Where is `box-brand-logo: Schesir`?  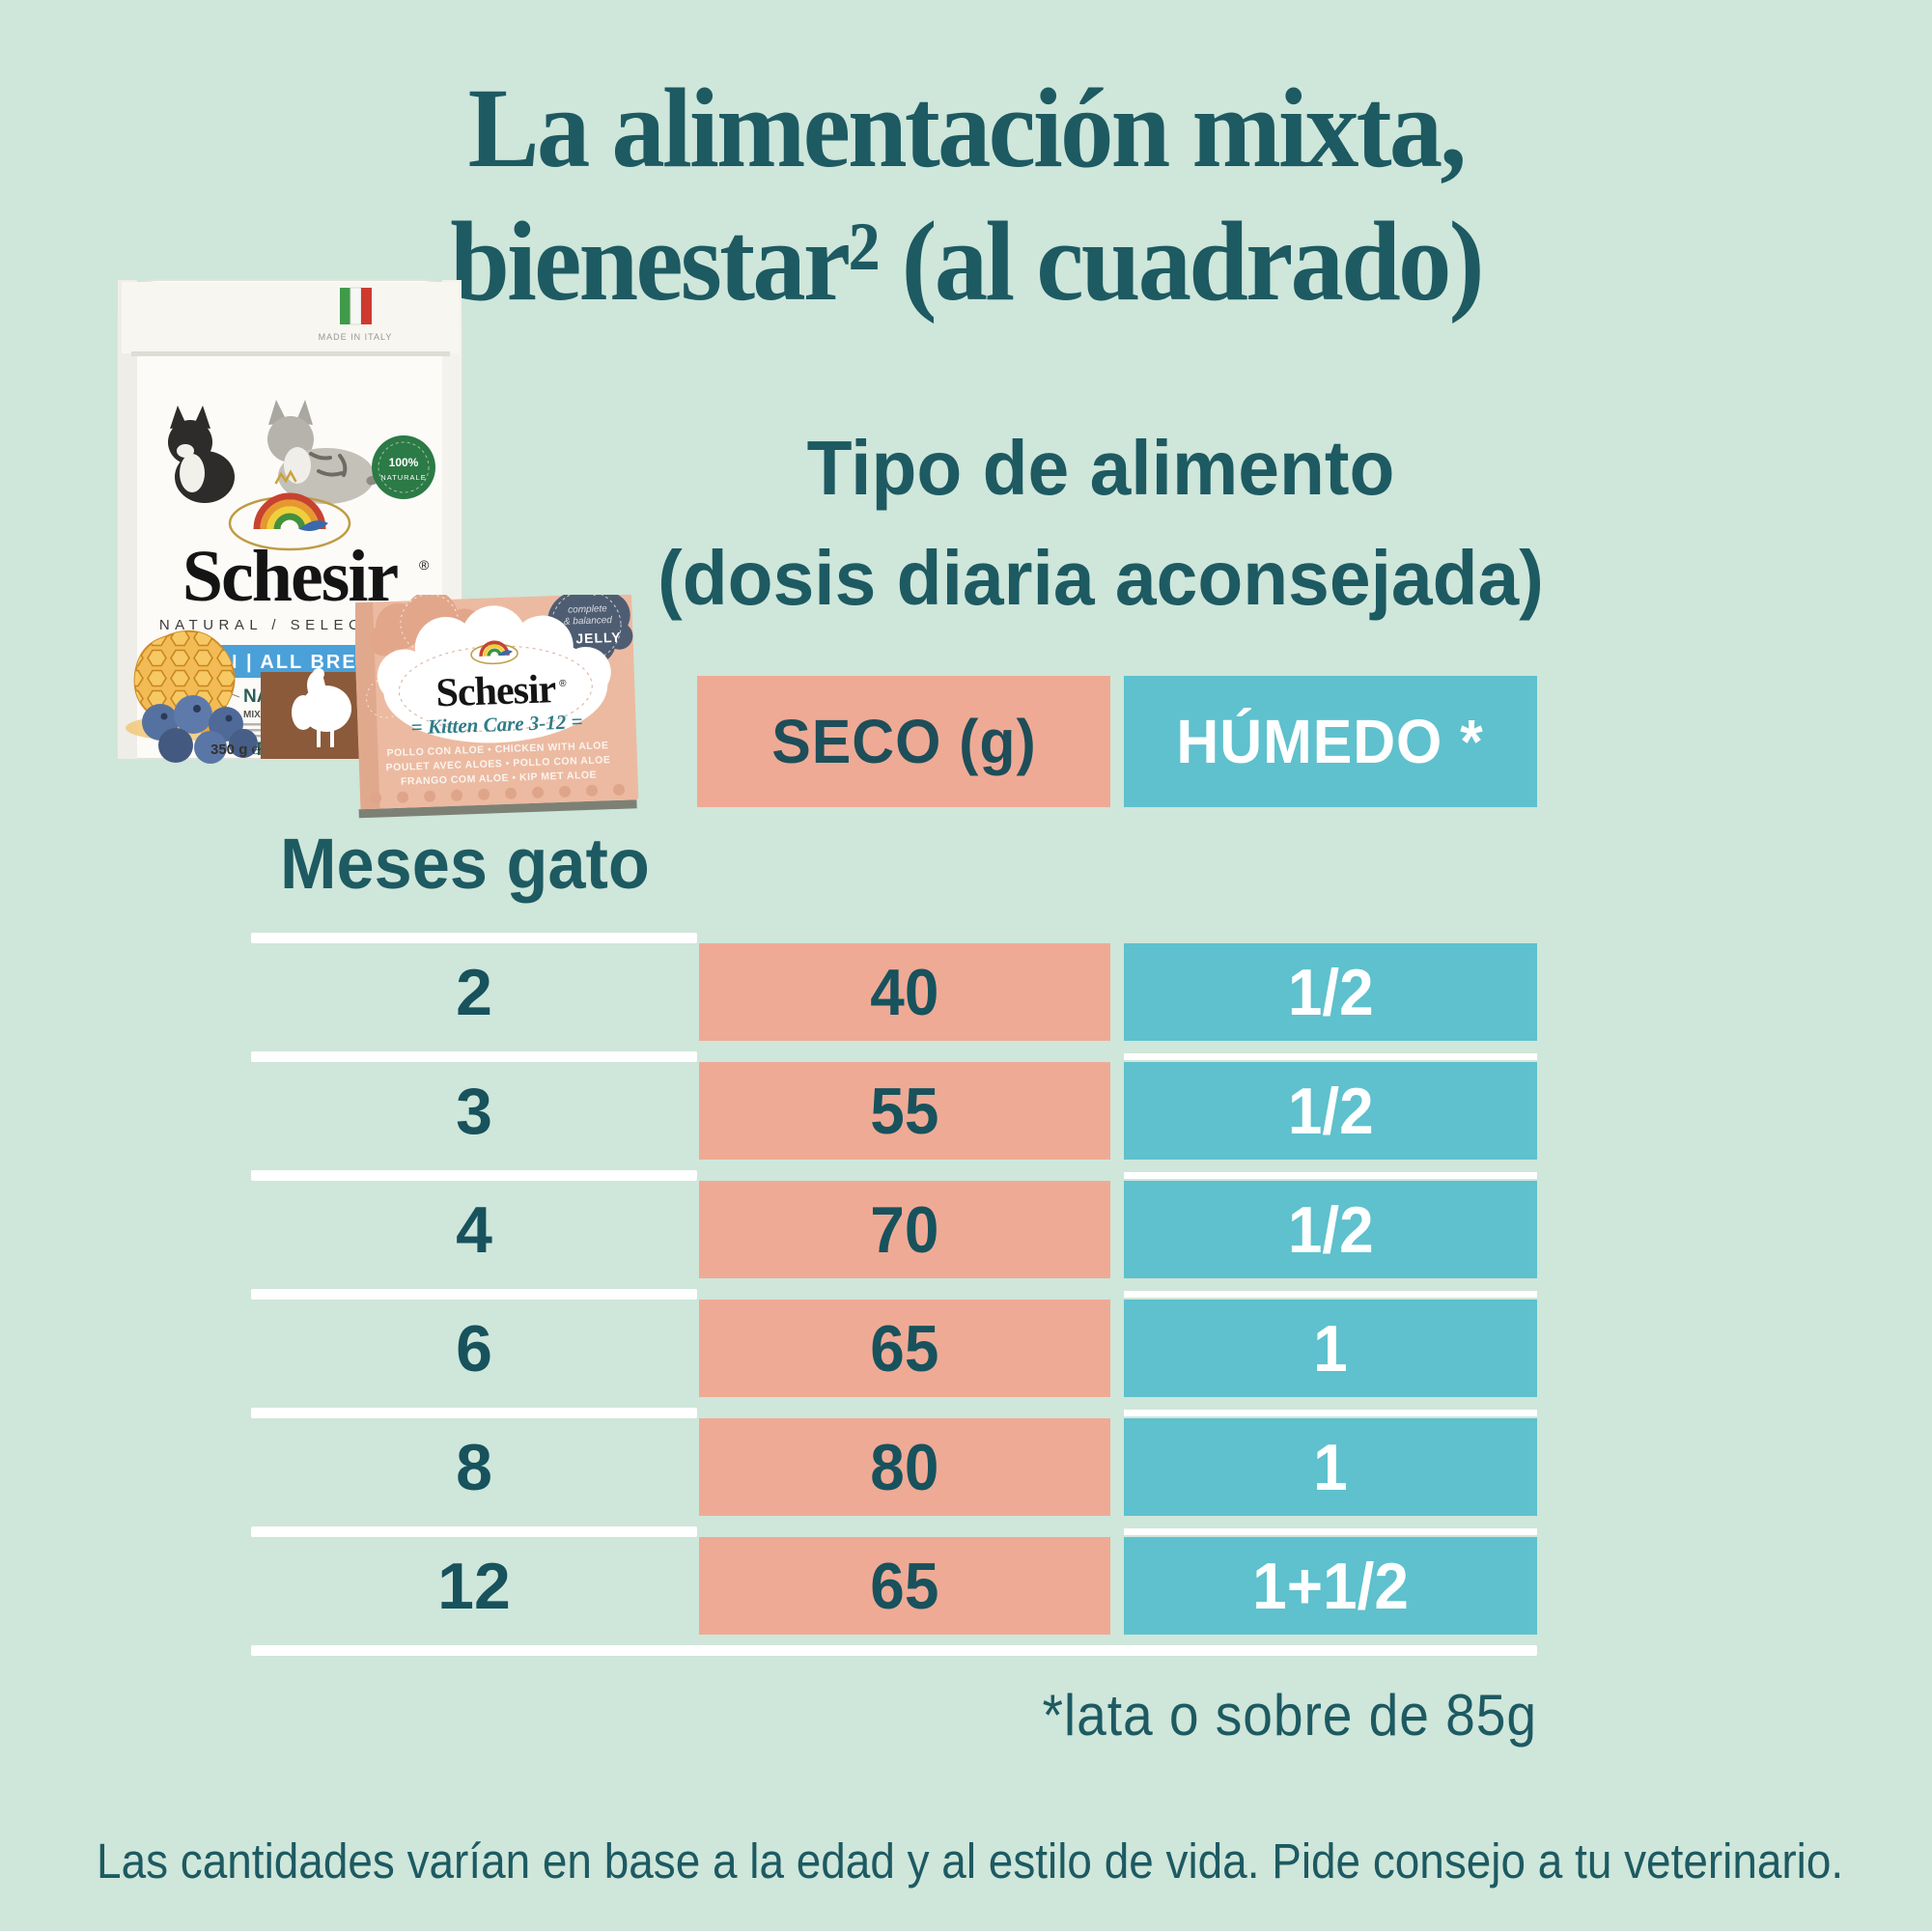 box-brand-logo: Schesir is located at coordinates (496, 691).